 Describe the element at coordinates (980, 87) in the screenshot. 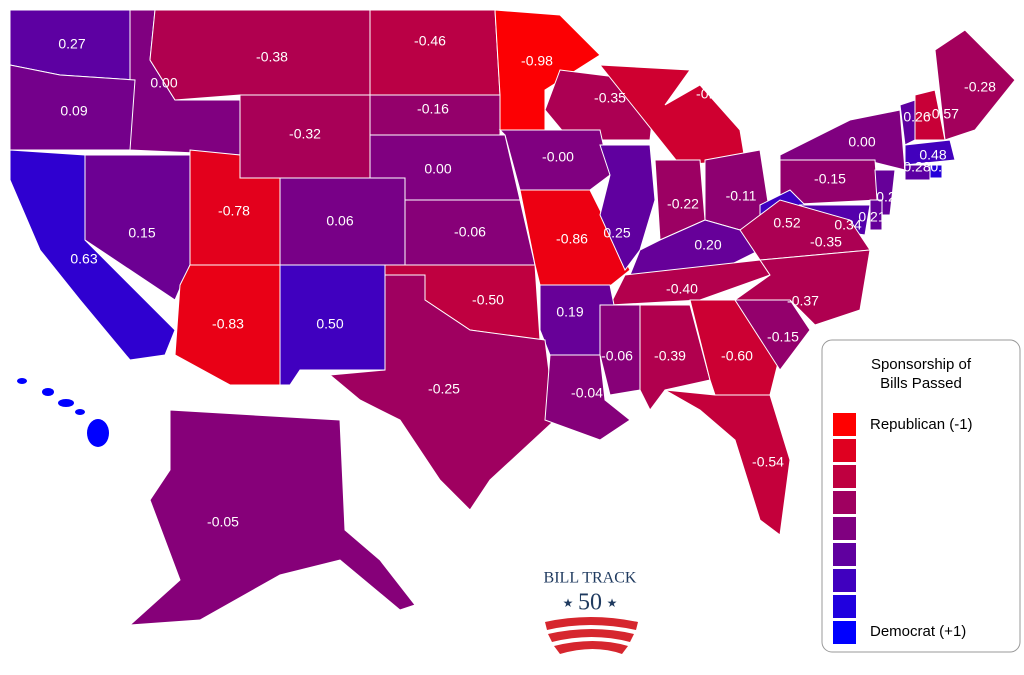

I see `value-label: -0.28` at that location.